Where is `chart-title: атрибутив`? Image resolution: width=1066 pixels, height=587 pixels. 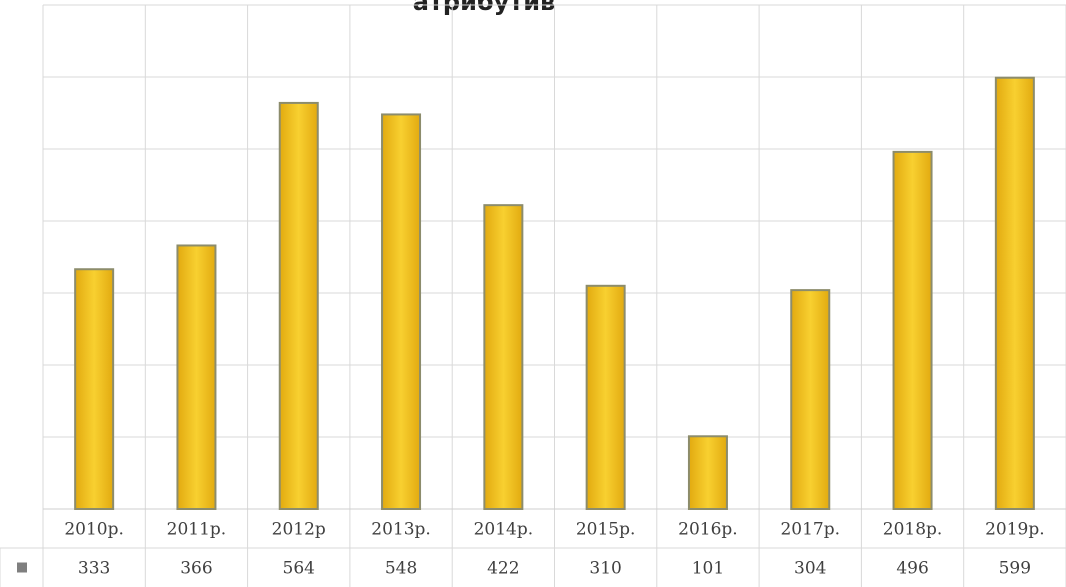
chart-title: атрибутив is located at coordinates (484, 8).